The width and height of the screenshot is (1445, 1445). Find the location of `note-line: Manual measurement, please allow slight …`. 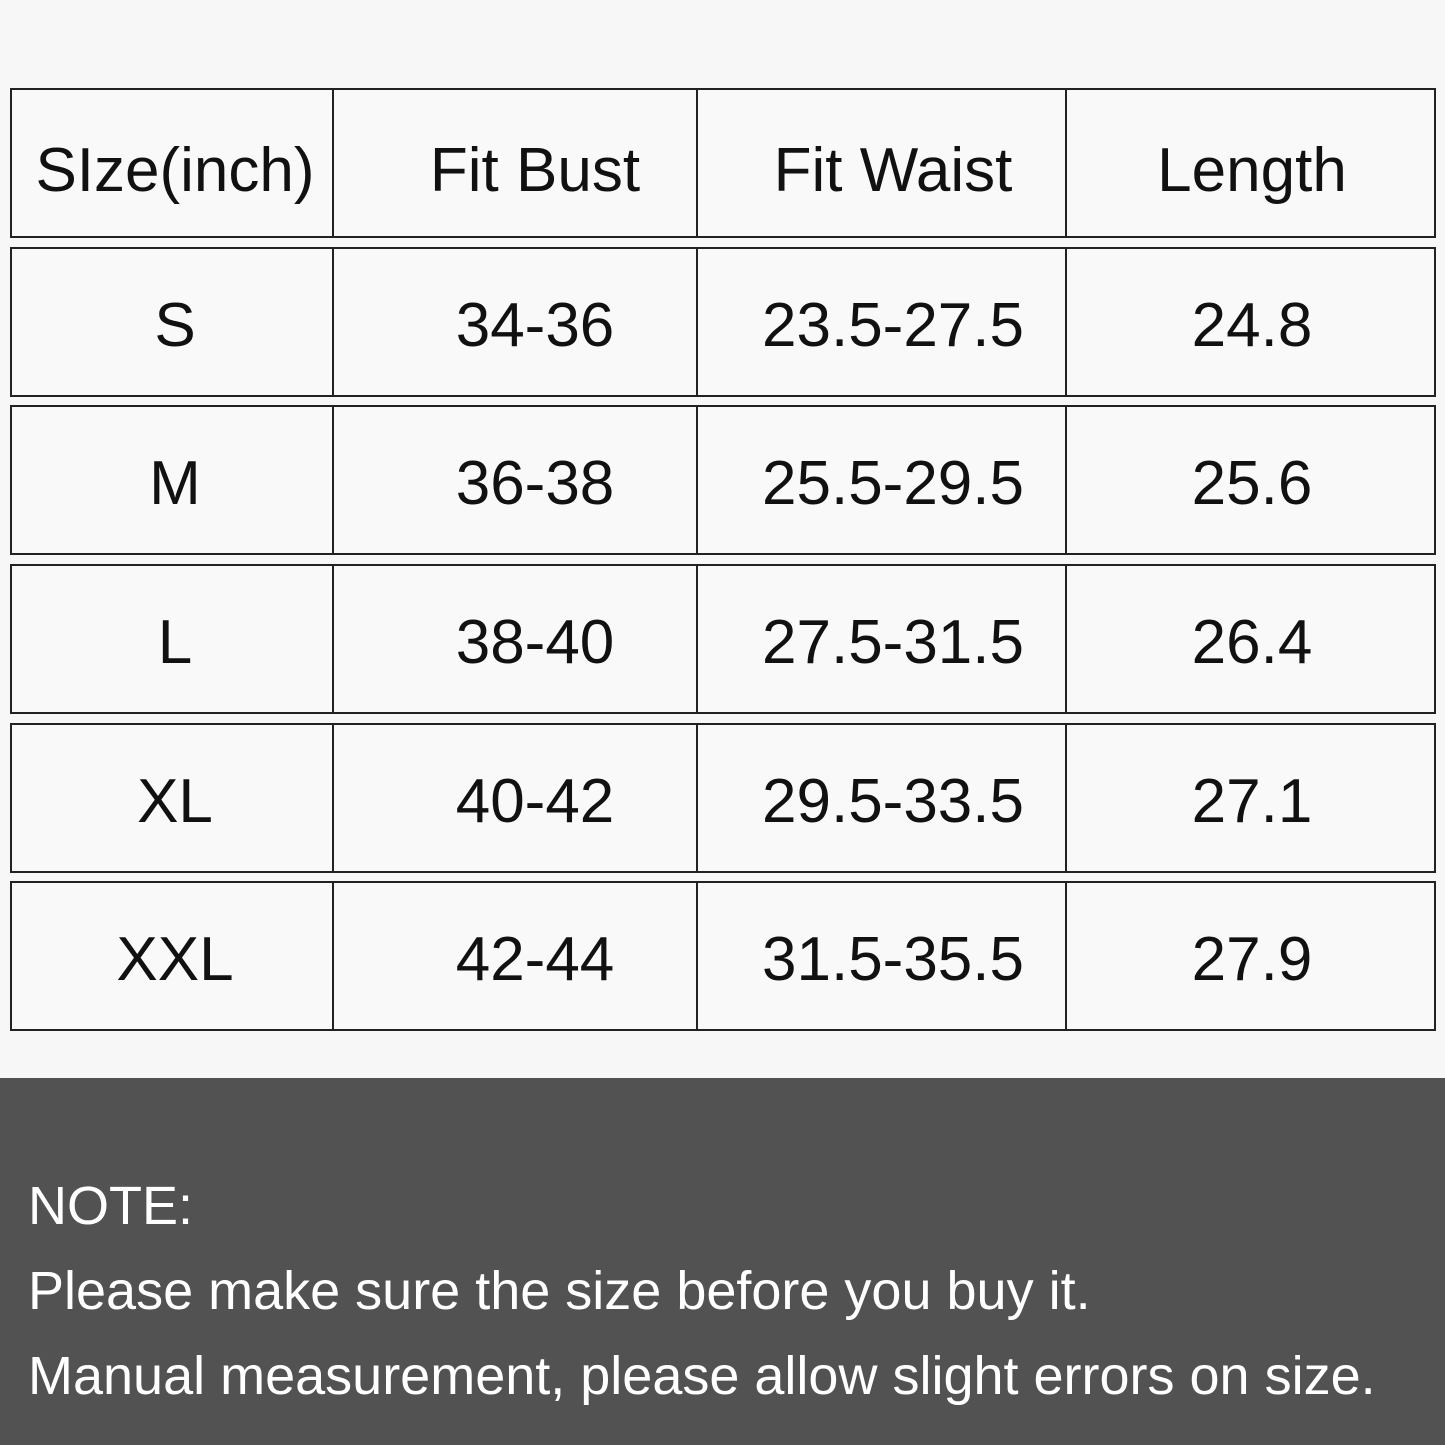

note-line: Manual measurement, please allow slight … is located at coordinates (702, 1376).